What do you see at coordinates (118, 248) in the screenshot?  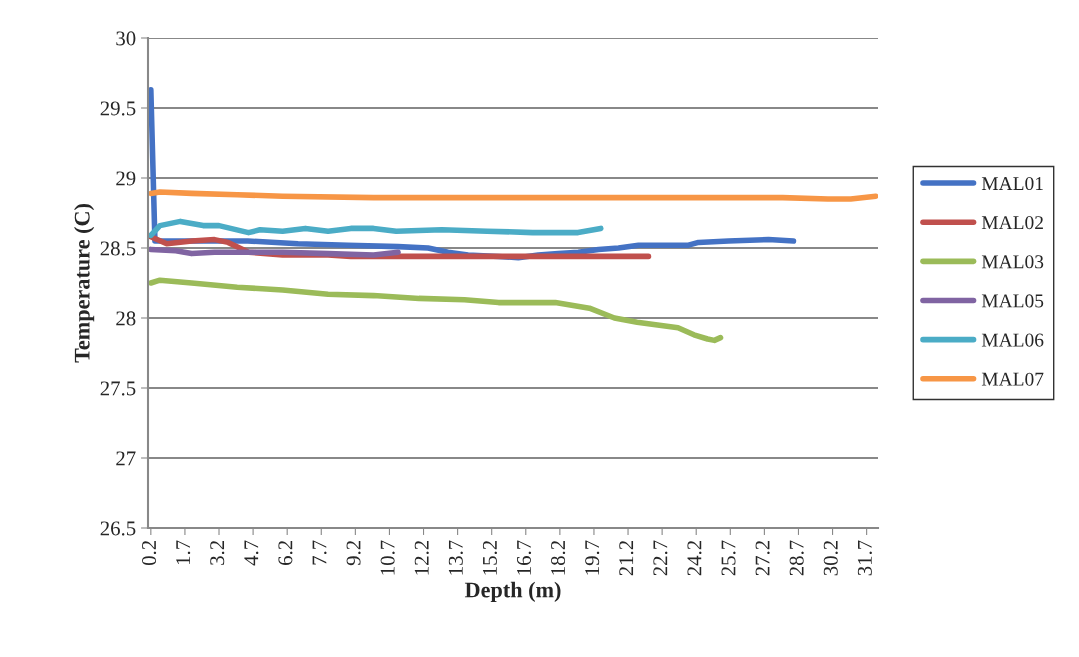 I see `y-tick-label: 28.5` at bounding box center [118, 248].